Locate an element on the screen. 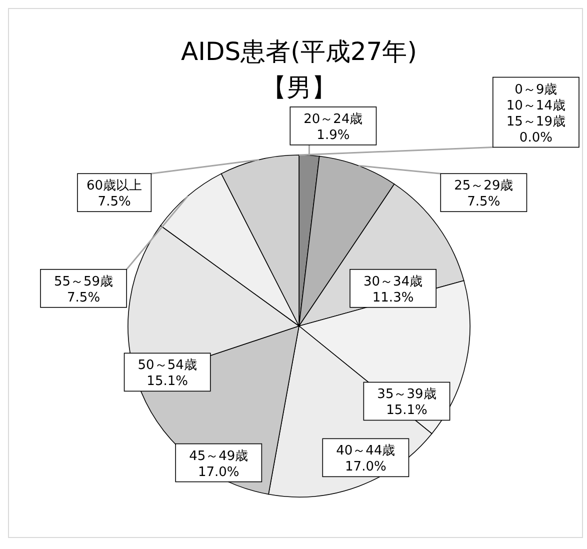 This screenshot has width=587, height=549. slice-label: 25～29歳 is located at coordinates (484, 186).